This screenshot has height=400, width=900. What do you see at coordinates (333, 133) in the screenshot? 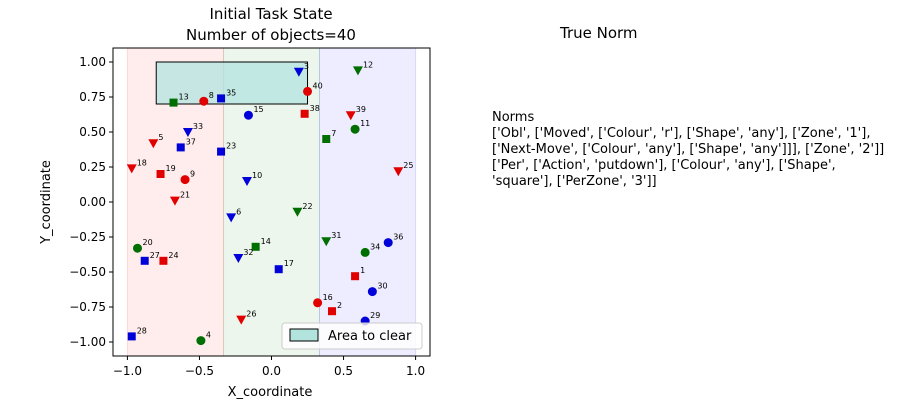
I see `point-label: 7` at bounding box center [333, 133].